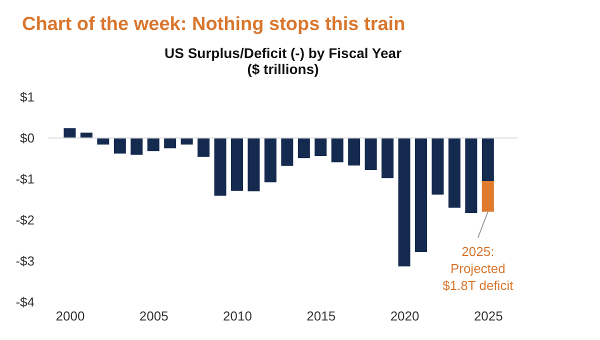 Image resolution: width=600 pixels, height=340 pixels. Describe the element at coordinates (488, 316) in the screenshot. I see `x-tick-label: 2025` at that location.